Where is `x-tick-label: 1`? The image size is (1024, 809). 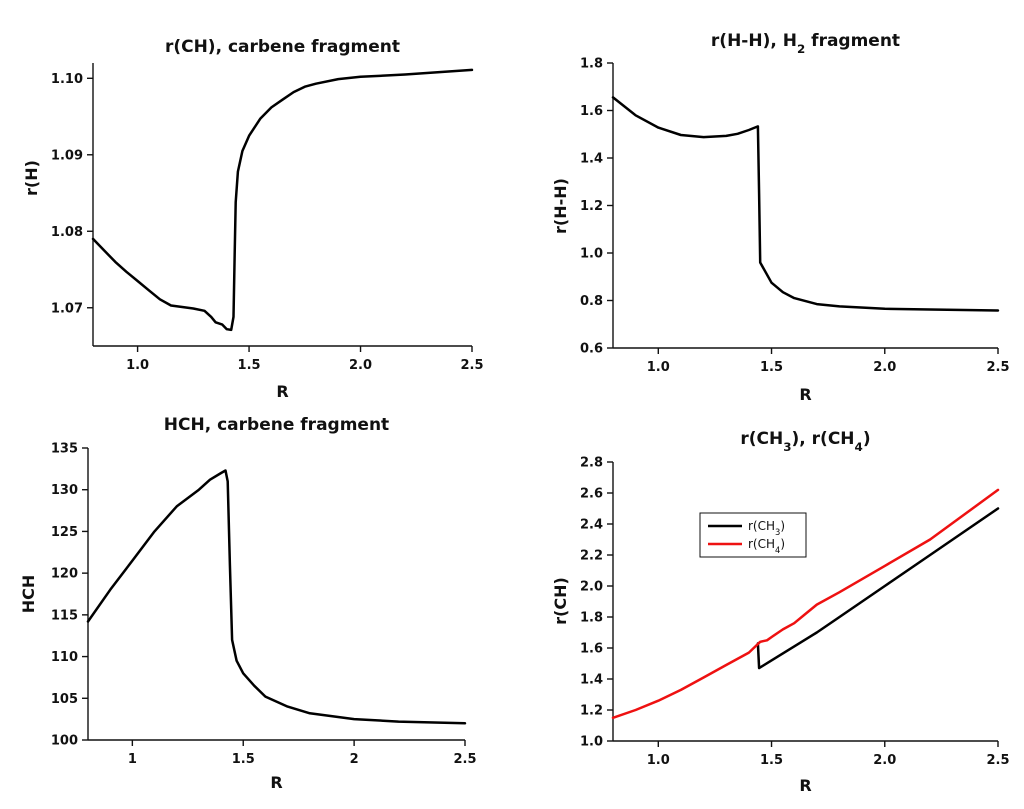
x-tick-label: 1 is located at coordinates (132, 759).